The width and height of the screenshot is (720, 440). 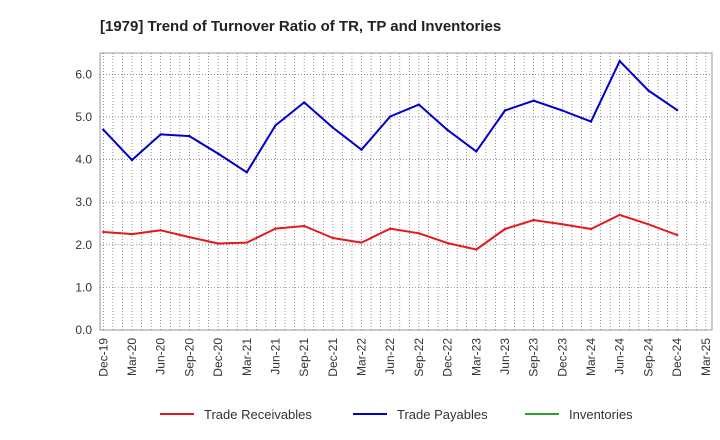 What do you see at coordinates (706, 357) in the screenshot?
I see `x-tick-label: Mar-25` at bounding box center [706, 357].